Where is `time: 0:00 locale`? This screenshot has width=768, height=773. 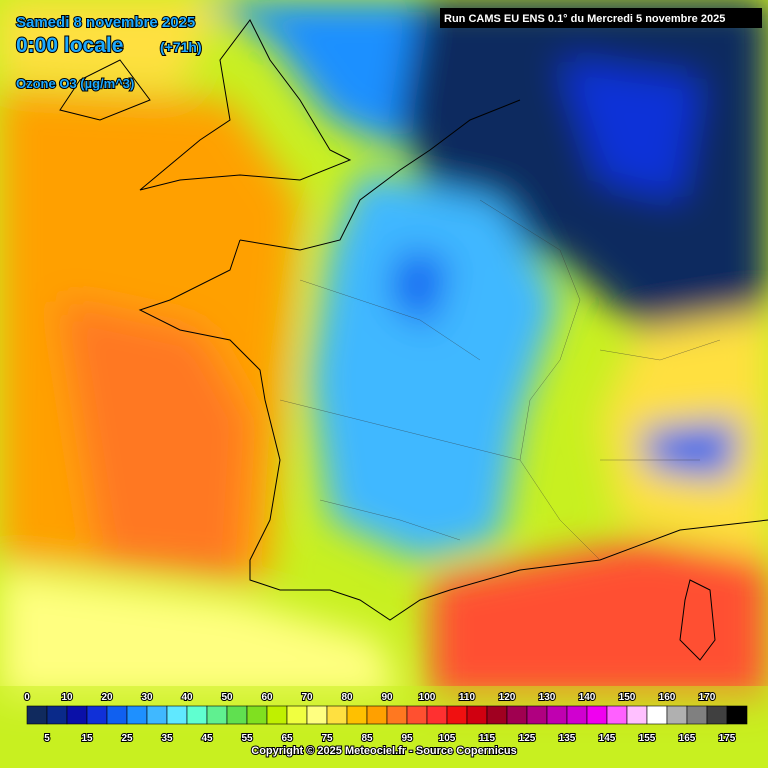 time: 0:00 locale is located at coordinates (69, 45).